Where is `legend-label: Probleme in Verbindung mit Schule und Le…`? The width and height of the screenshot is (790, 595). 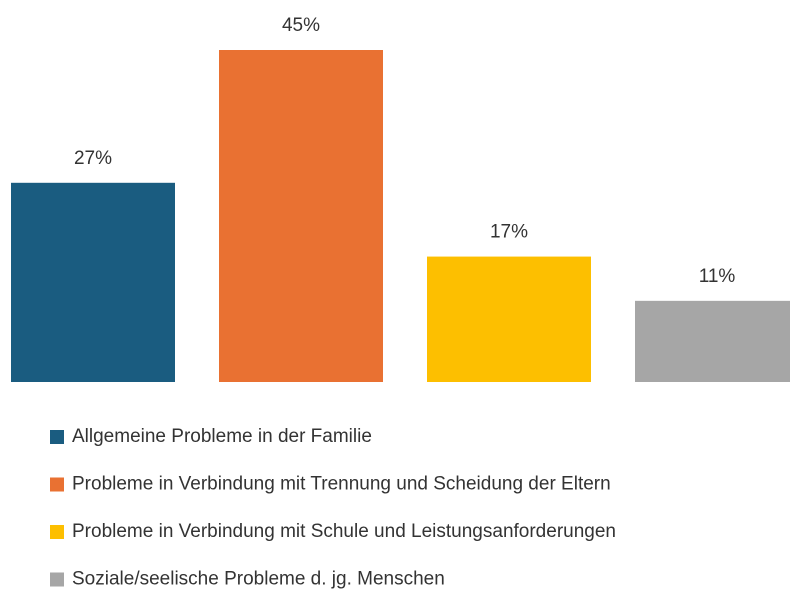
legend-label: Probleme in Verbindung mit Schule und Le… is located at coordinates (344, 531).